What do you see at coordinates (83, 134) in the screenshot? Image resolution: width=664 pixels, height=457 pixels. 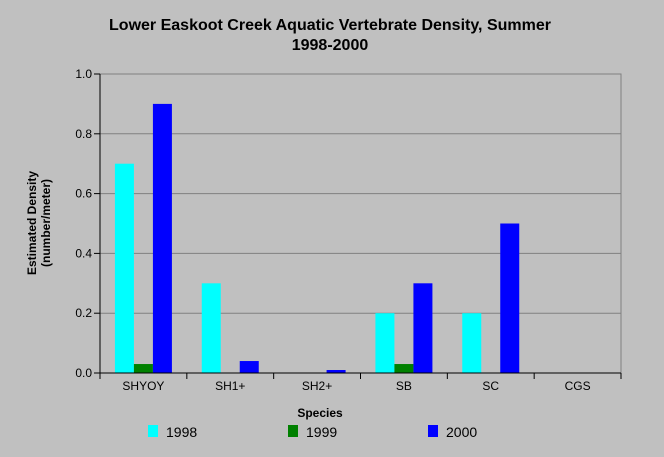 I see `y-tick-label: 0.8` at bounding box center [83, 134].